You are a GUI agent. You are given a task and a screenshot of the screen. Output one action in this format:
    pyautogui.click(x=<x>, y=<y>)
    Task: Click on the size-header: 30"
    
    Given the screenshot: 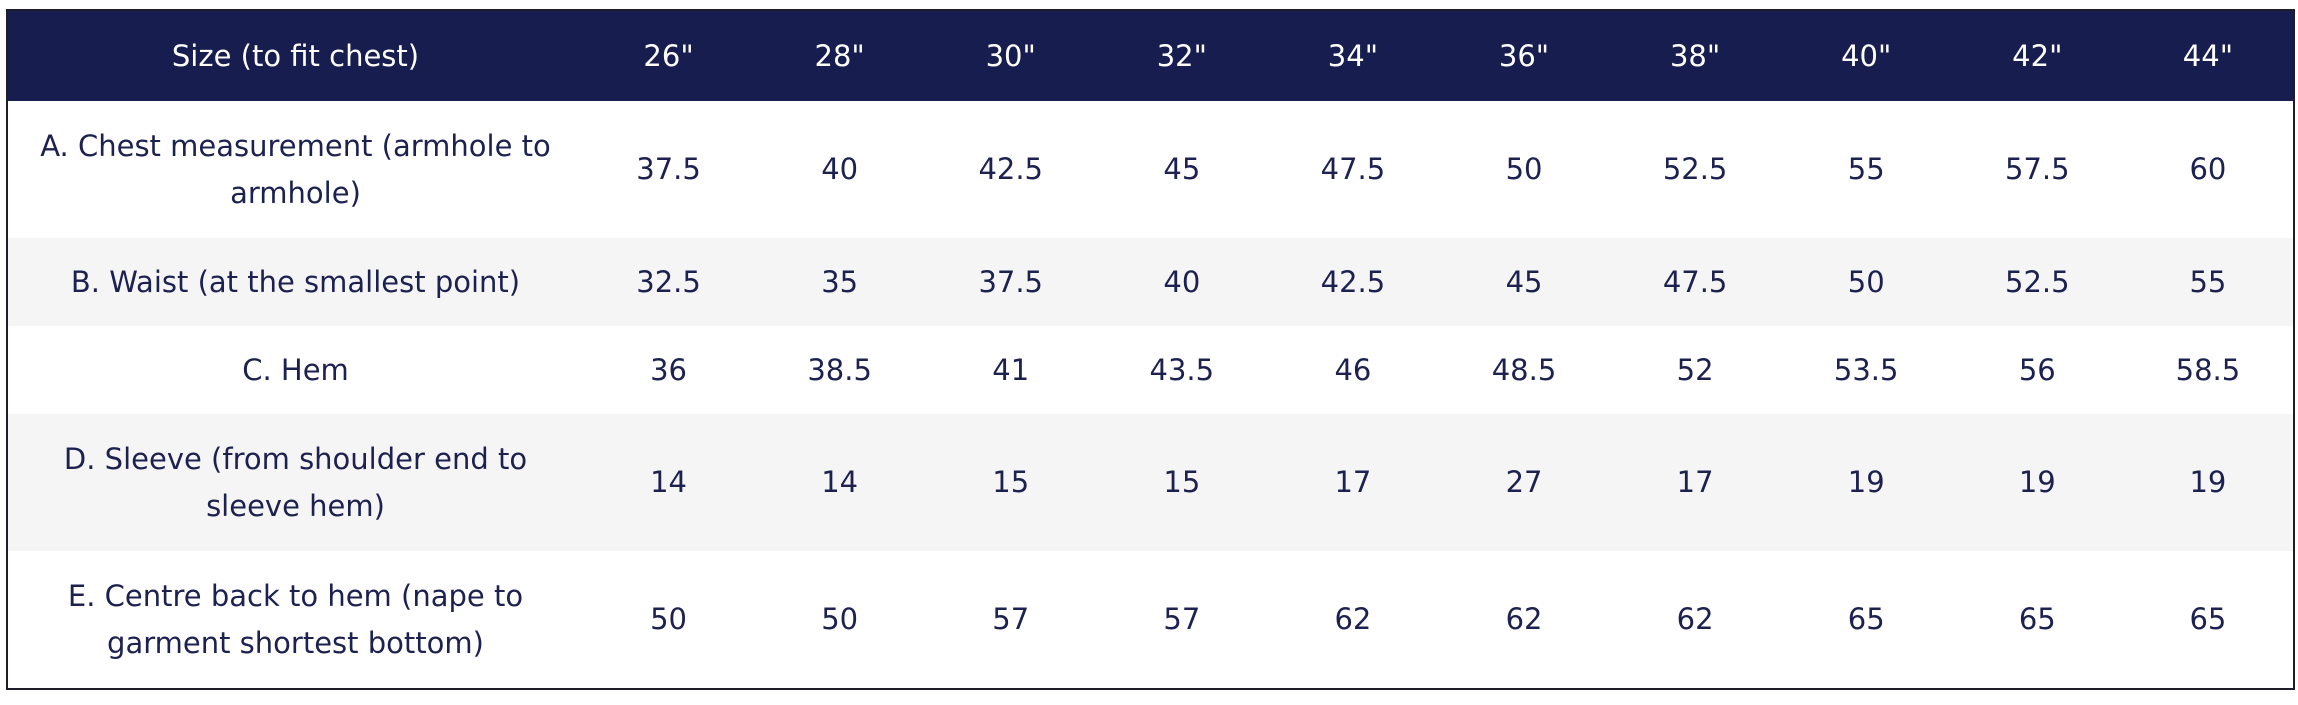 What is the action you would take?
    pyautogui.click(x=1011, y=55)
    